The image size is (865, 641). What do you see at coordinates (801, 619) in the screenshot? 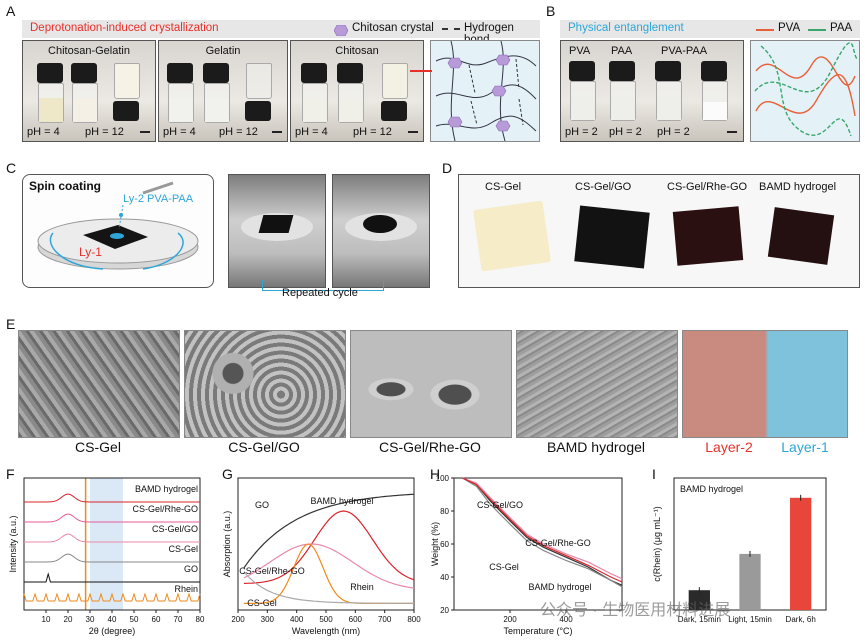
I see `category-label: Dark, 6h` at bounding box center [801, 619].